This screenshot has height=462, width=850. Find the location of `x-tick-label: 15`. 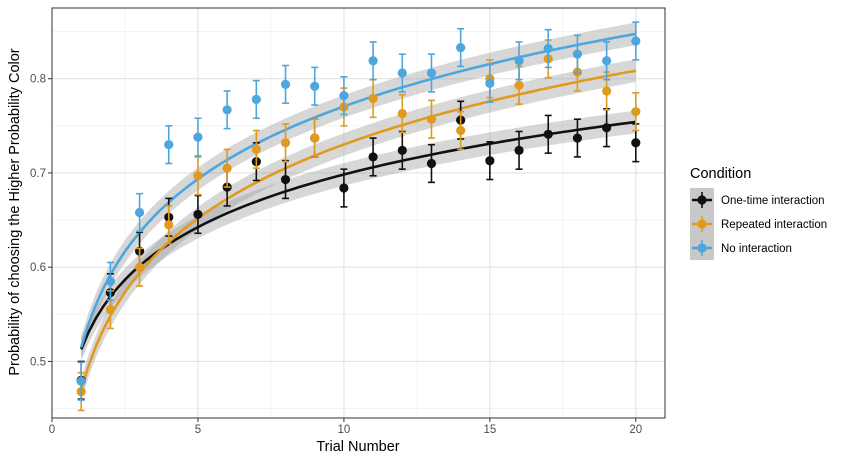

x-tick-label: 15 is located at coordinates (489, 430).